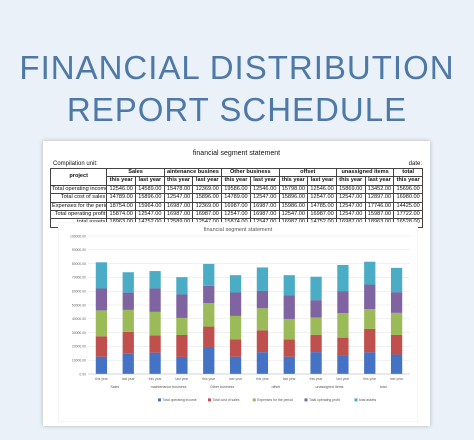  Describe the element at coordinates (293, 206) in the screenshot. I see `table-cell: 15986.00` at that location.